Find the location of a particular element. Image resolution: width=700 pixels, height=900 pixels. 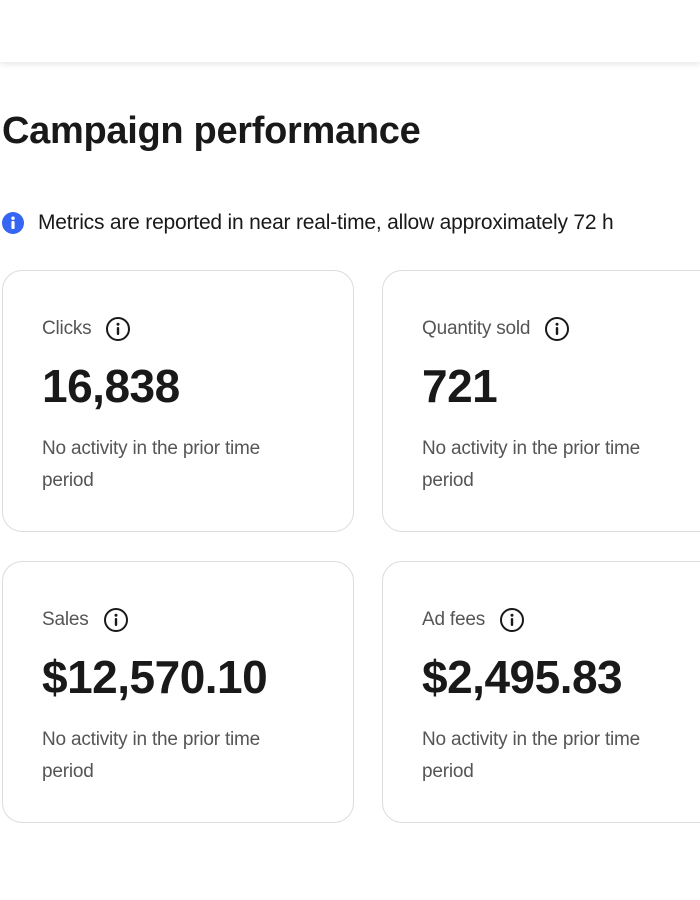

info-filled-icon is located at coordinates (13, 223).